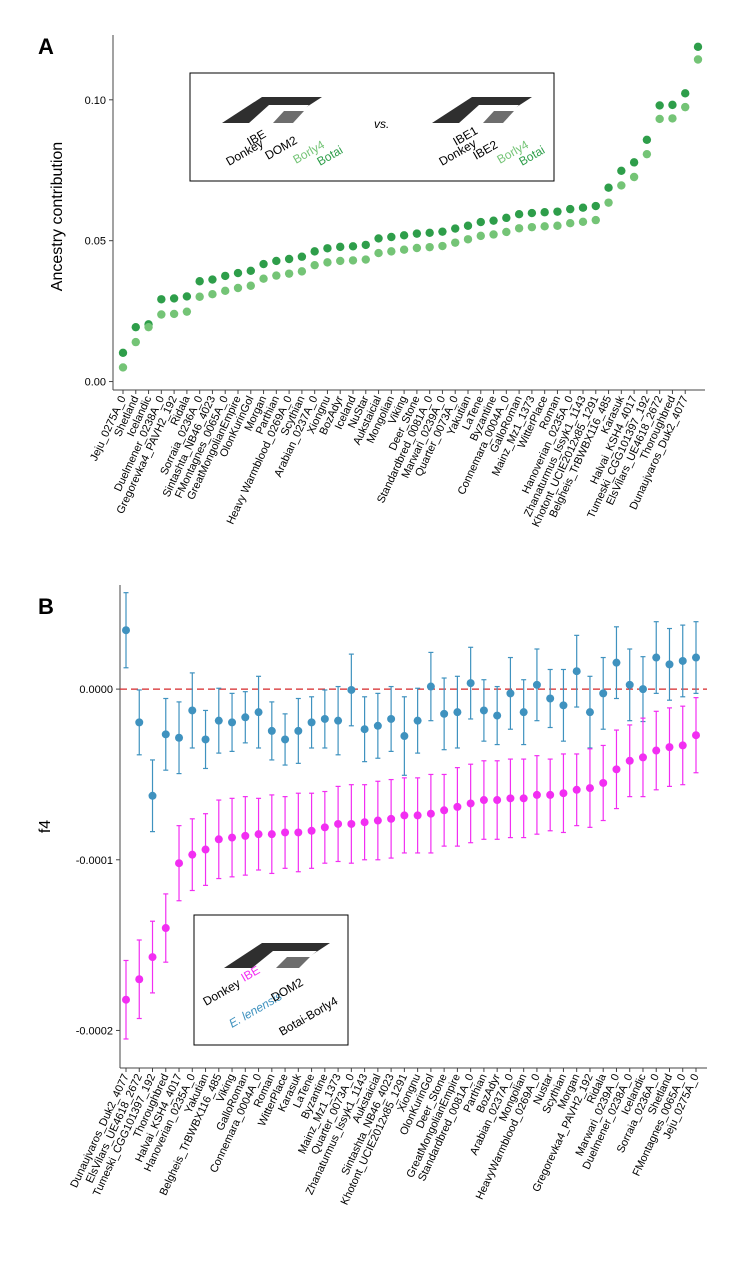 The image size is (732, 1271). I want to click on panel-a-y-tick-label: 0.00, so click(95, 383).